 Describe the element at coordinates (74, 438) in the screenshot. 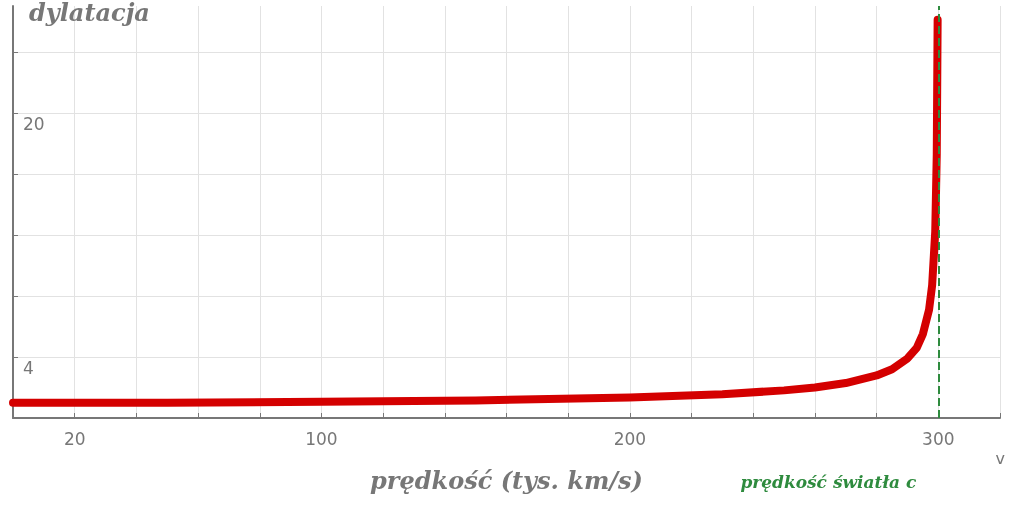

I see `x-tick-label: 20` at that location.